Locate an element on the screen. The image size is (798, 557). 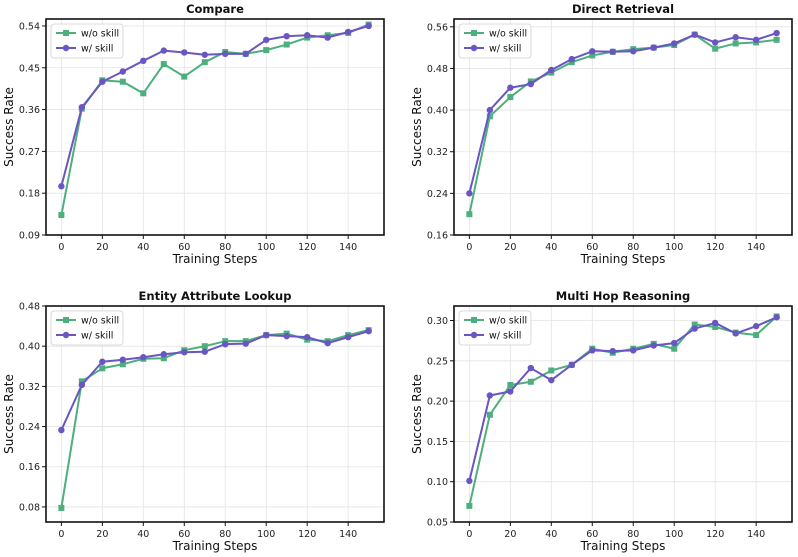
y-tick-label: 0.27 is located at coordinates (29, 152).